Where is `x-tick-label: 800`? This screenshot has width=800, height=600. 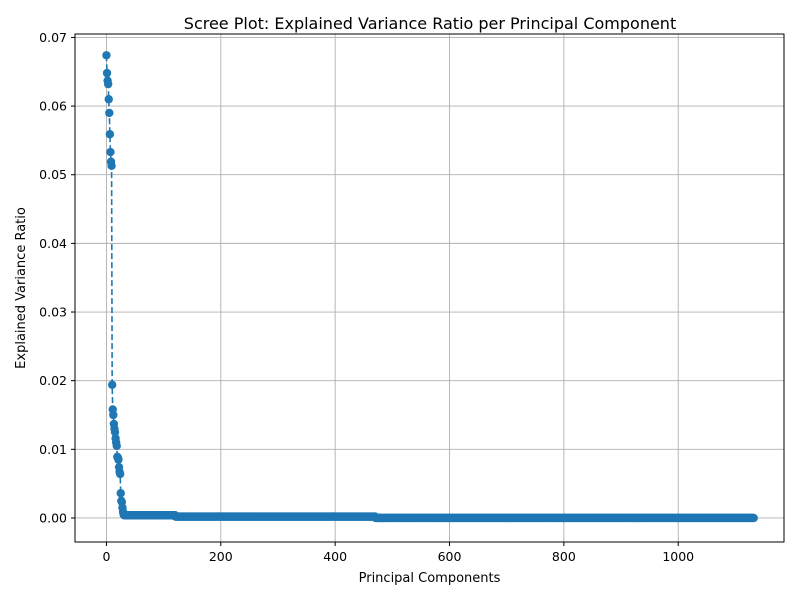 x-tick-label: 800 is located at coordinates (564, 556).